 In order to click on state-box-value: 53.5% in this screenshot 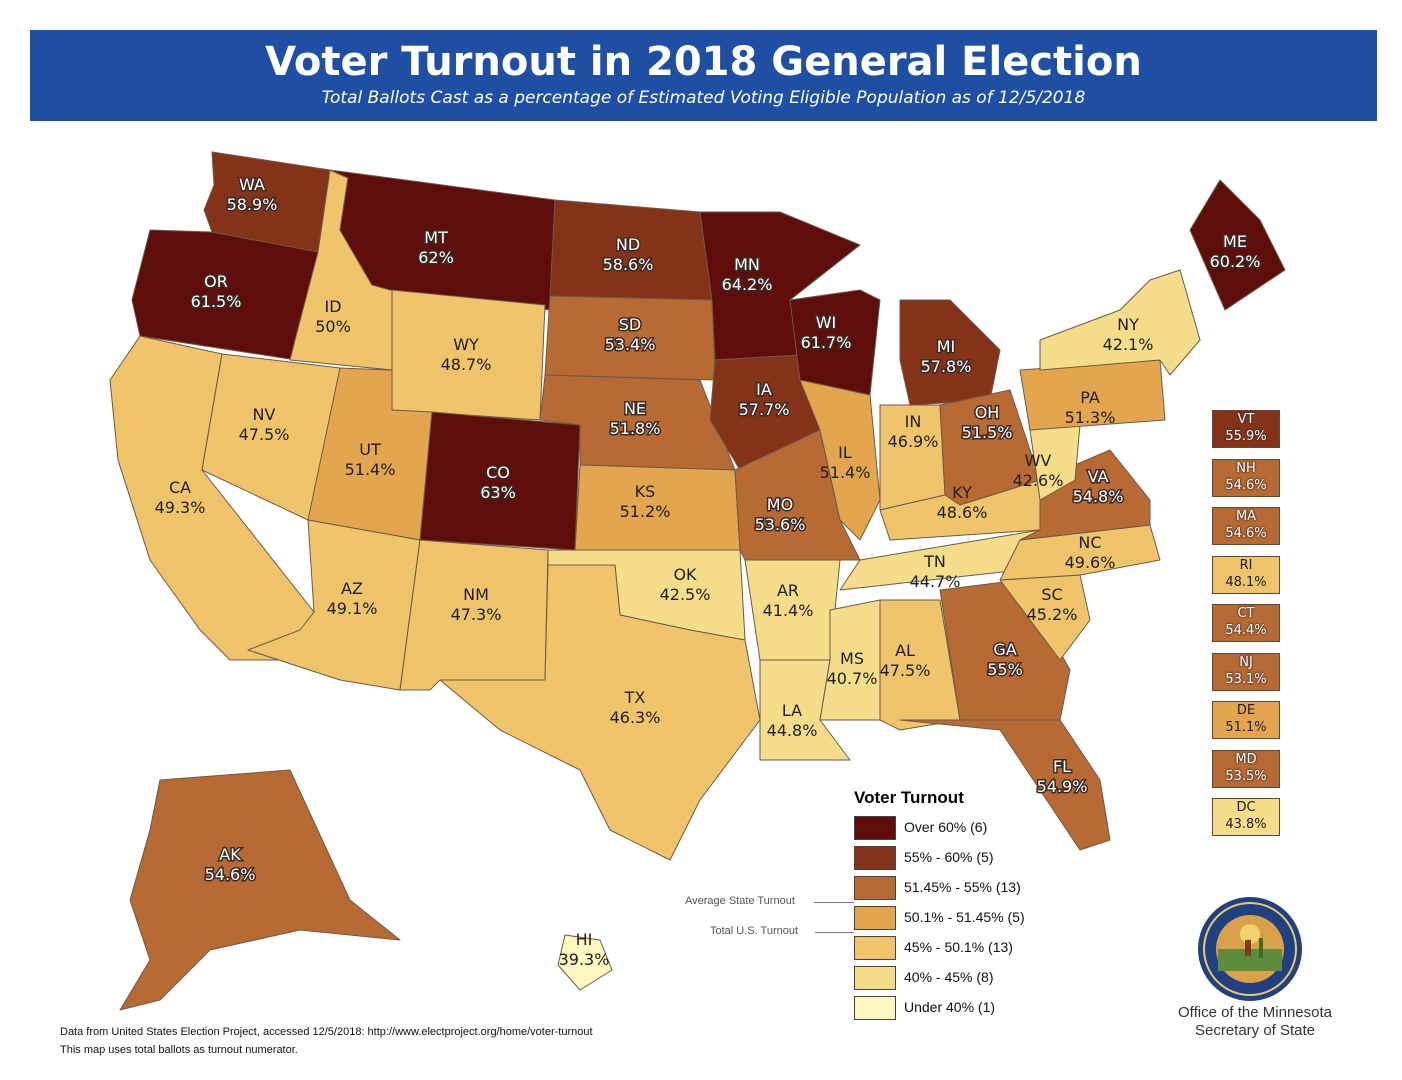, I will do `click(1246, 776)`.